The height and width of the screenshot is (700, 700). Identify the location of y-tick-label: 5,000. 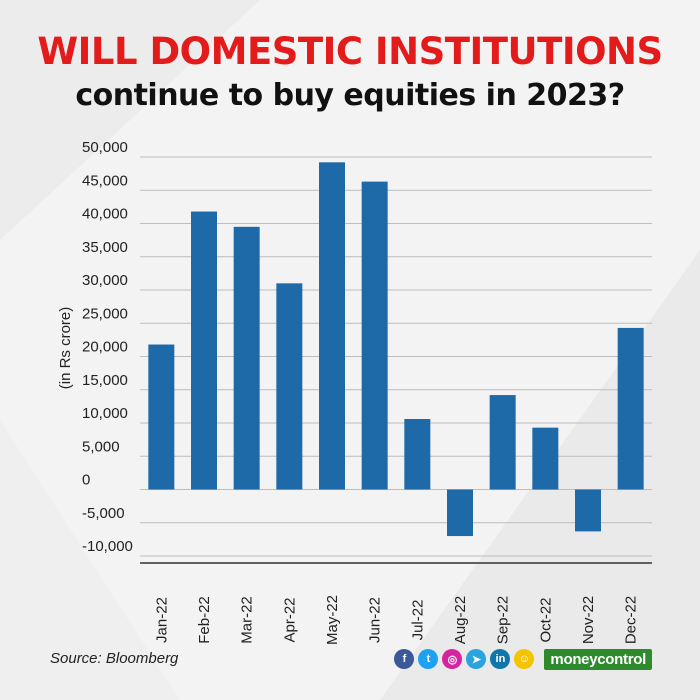
(101, 446).